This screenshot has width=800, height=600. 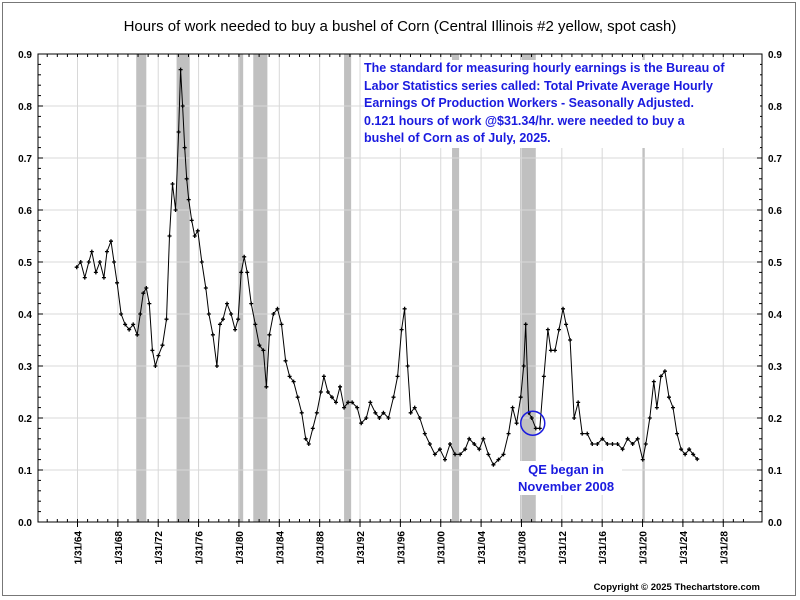 What do you see at coordinates (603, 548) in the screenshot?
I see `x-tick-label: 1/31/16` at bounding box center [603, 548].